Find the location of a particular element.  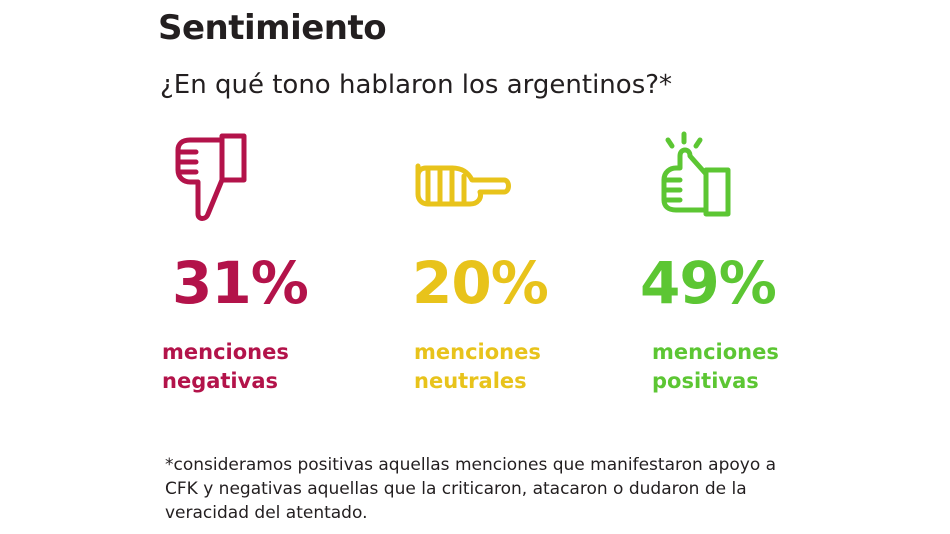

label-neutral: menciones neutrales is located at coordinates (477, 367).